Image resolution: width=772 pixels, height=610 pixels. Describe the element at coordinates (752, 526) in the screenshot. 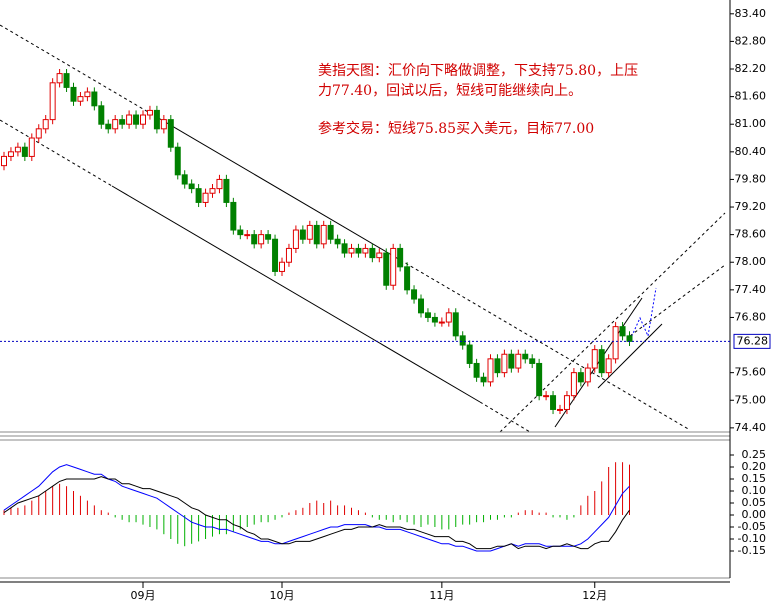

I see `y-tick-label: -0.05` at that location.